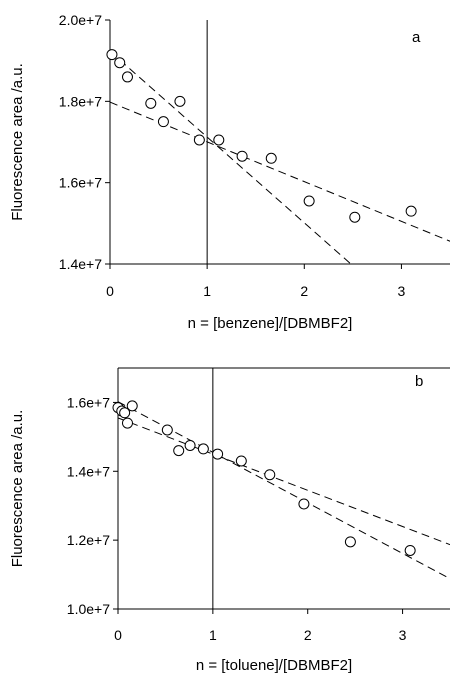  I want to click on x-axis-title: n = [benzene]/[DBMBF2], so click(270, 323).